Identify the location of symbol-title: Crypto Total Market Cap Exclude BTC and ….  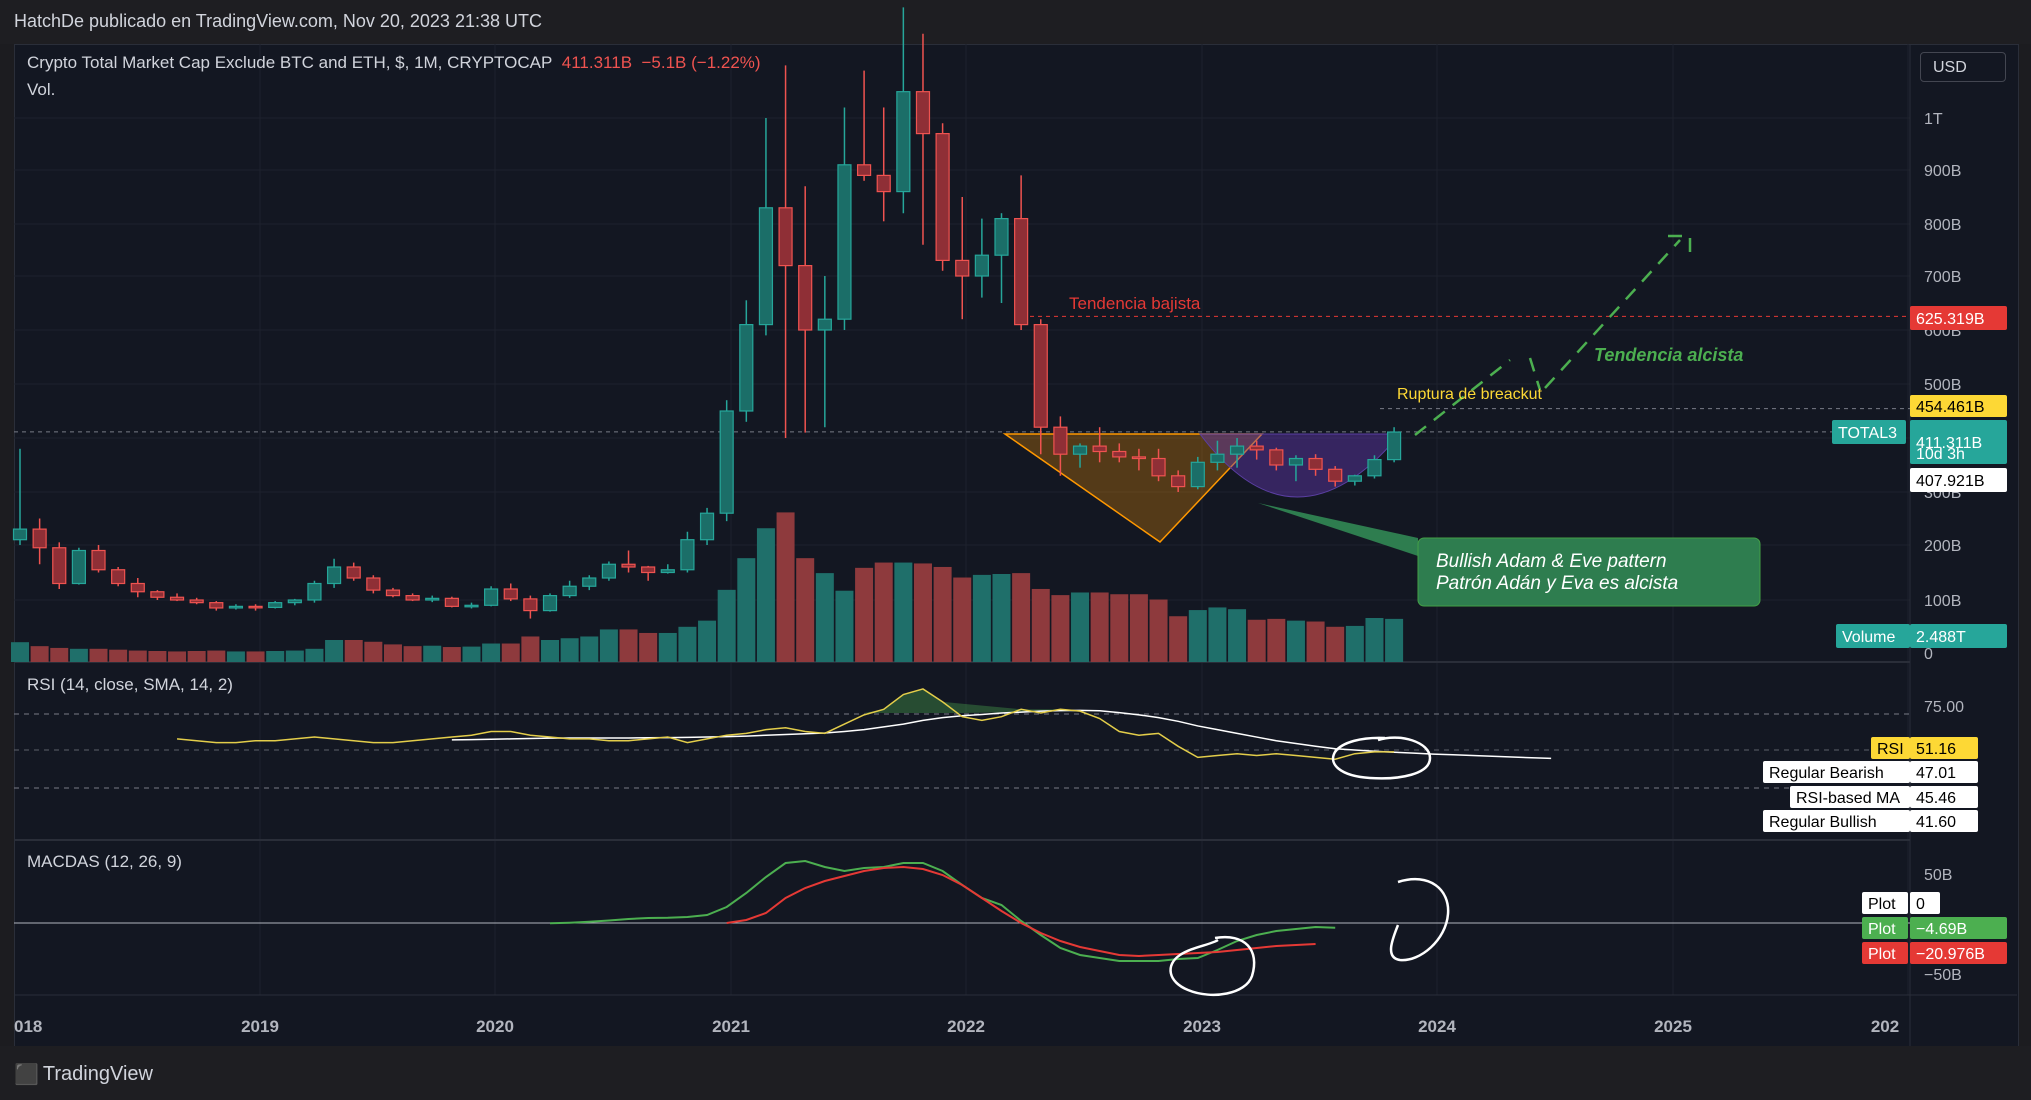
(290, 62).